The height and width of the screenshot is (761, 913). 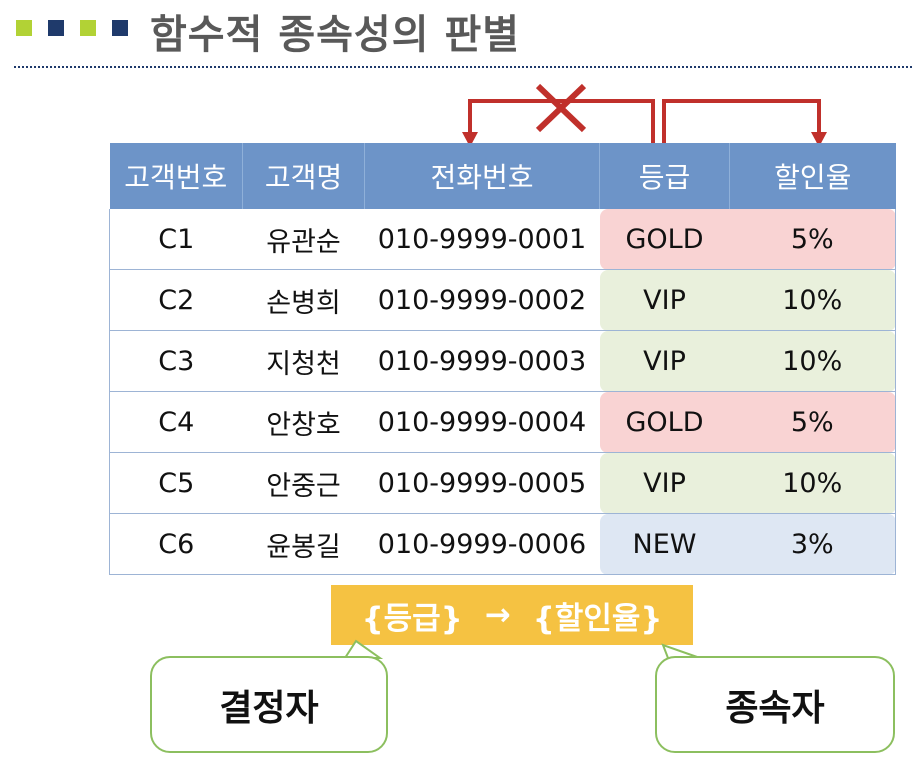 What do you see at coordinates (269, 704) in the screenshot?
I see `determinant-callout: 결정자` at bounding box center [269, 704].